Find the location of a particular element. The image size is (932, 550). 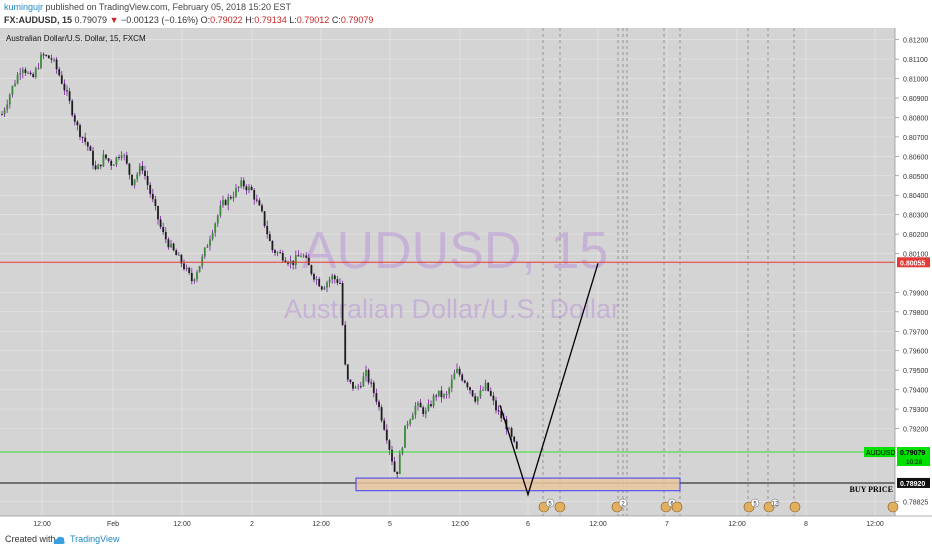

tradingview-brand: TradingView is located at coordinates (95, 539).